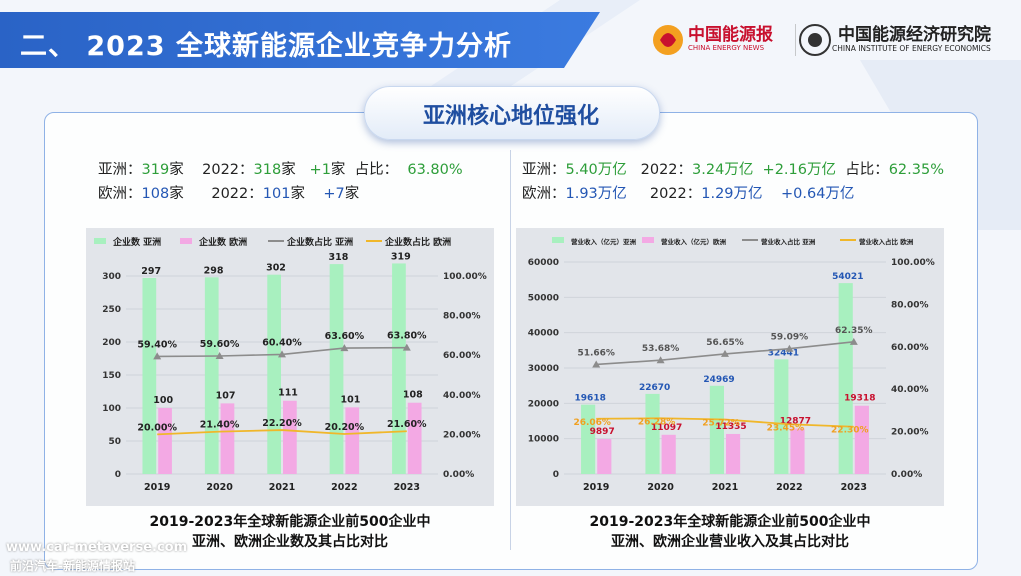  What do you see at coordinates (543, 369) in the screenshot?
I see `y-tick-label: 30000` at bounding box center [543, 369].